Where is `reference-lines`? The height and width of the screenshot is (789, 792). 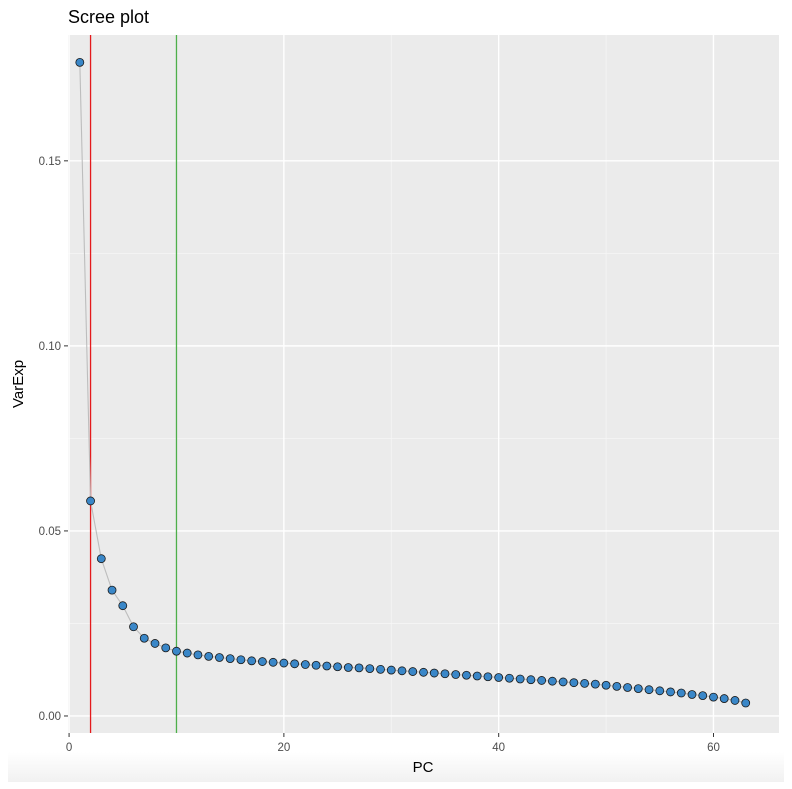
reference-lines is located at coordinates (133, 384).